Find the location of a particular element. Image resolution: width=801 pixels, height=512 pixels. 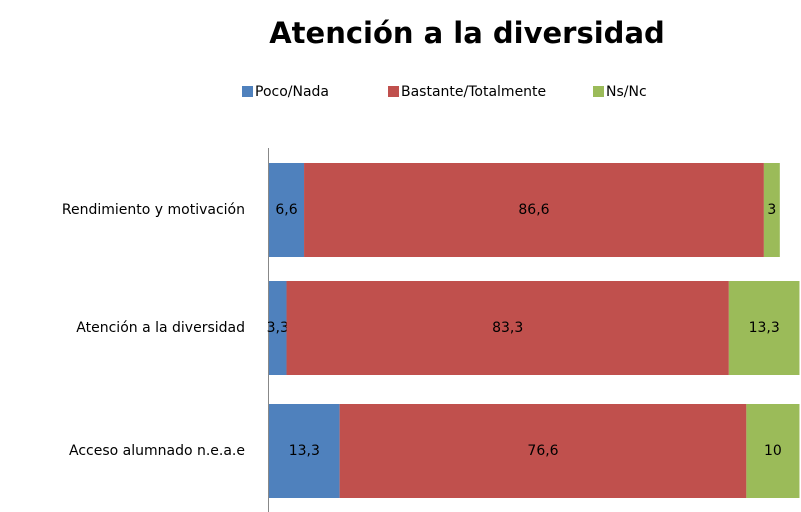

data-label: 76,6 is located at coordinates (542, 451).